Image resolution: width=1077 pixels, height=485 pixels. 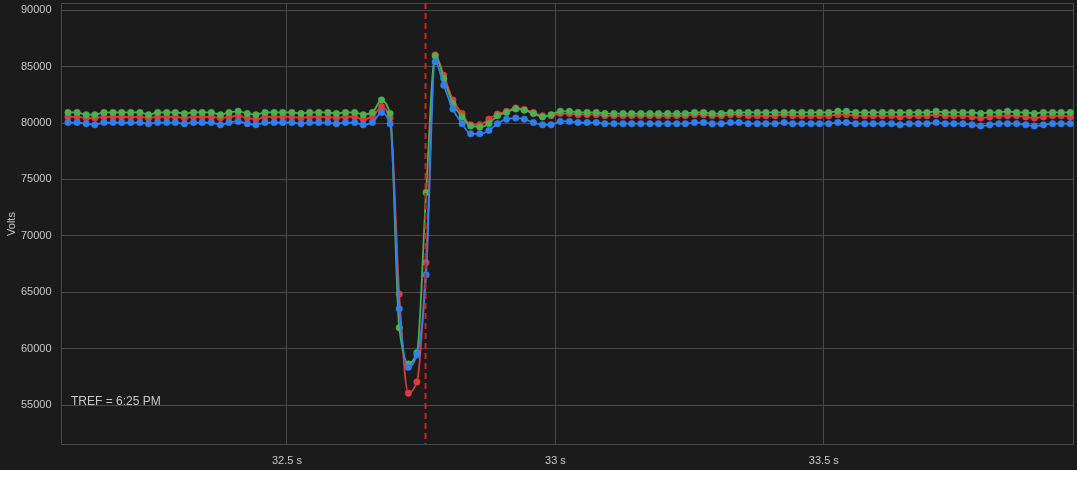 I want to click on y-tick-label: 55000, so click(x=36, y=404).